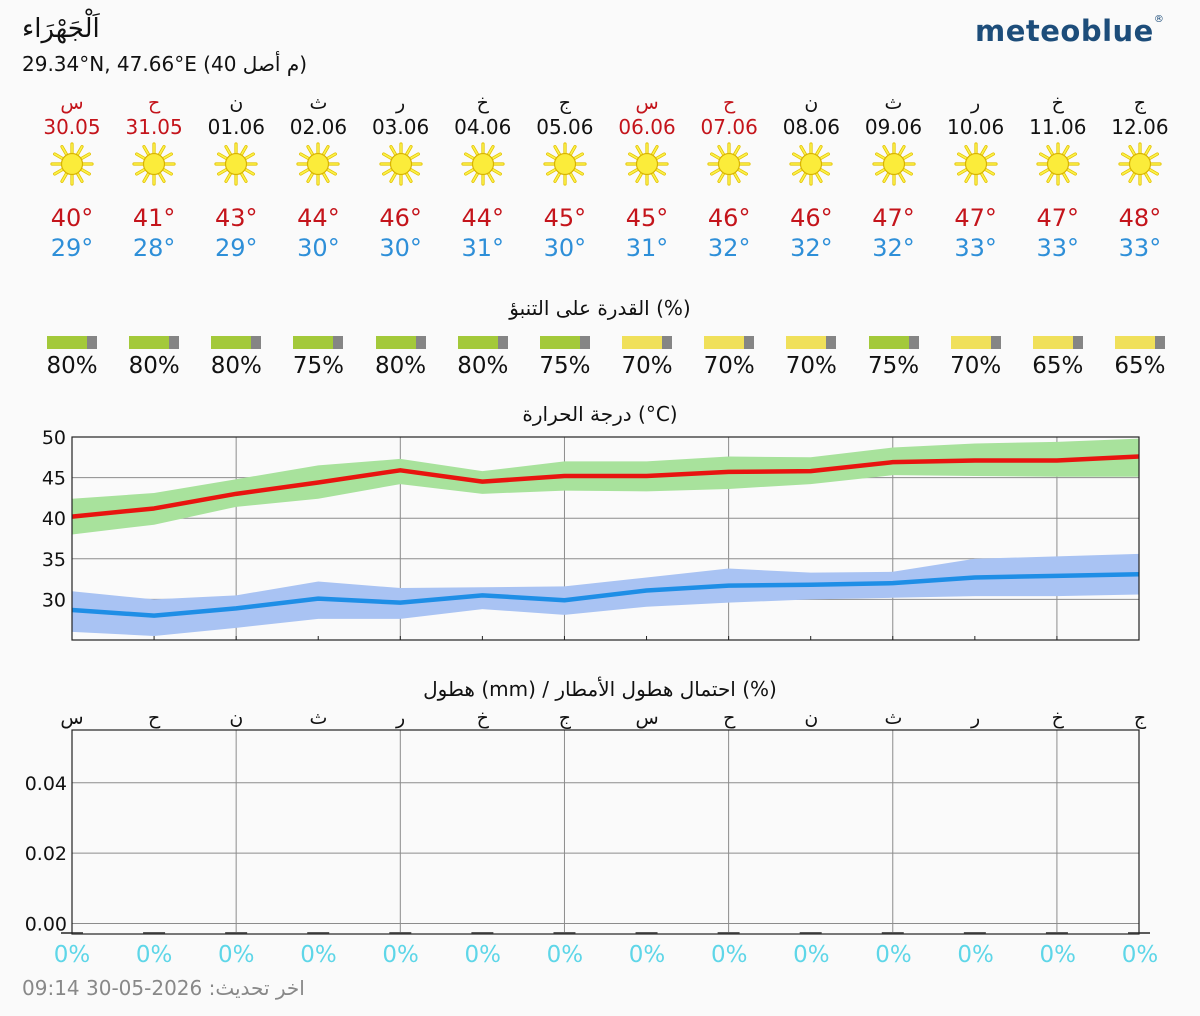 This screenshot has height=1016, width=1200. Describe the element at coordinates (483, 718) in the screenshot. I see `precip-day-label: خ` at that location.